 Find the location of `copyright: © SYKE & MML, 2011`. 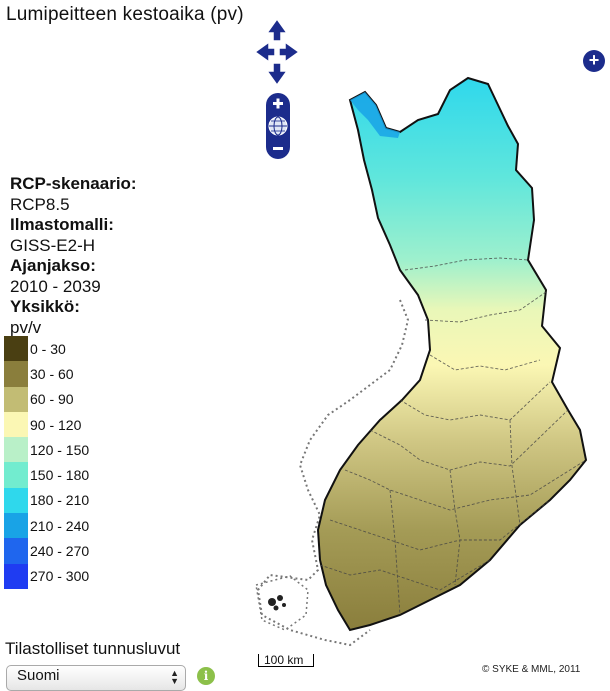

copyright: © SYKE & MML, 2011 is located at coordinates (531, 669).